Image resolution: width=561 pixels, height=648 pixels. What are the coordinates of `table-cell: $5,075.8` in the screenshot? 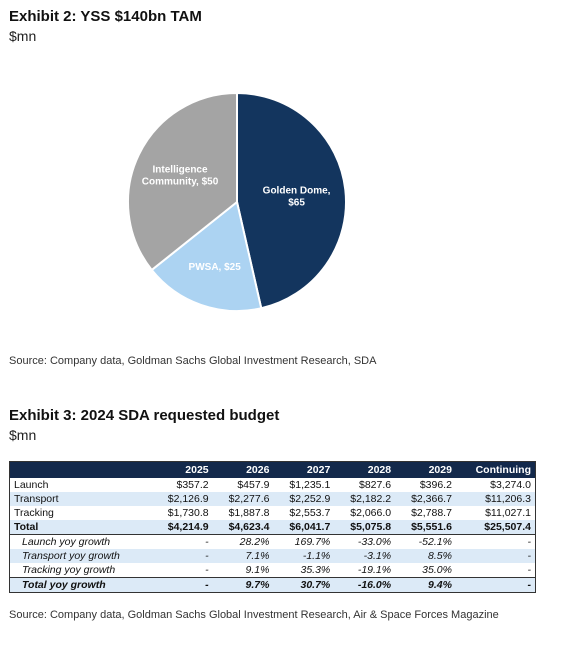 It's located at (365, 527).